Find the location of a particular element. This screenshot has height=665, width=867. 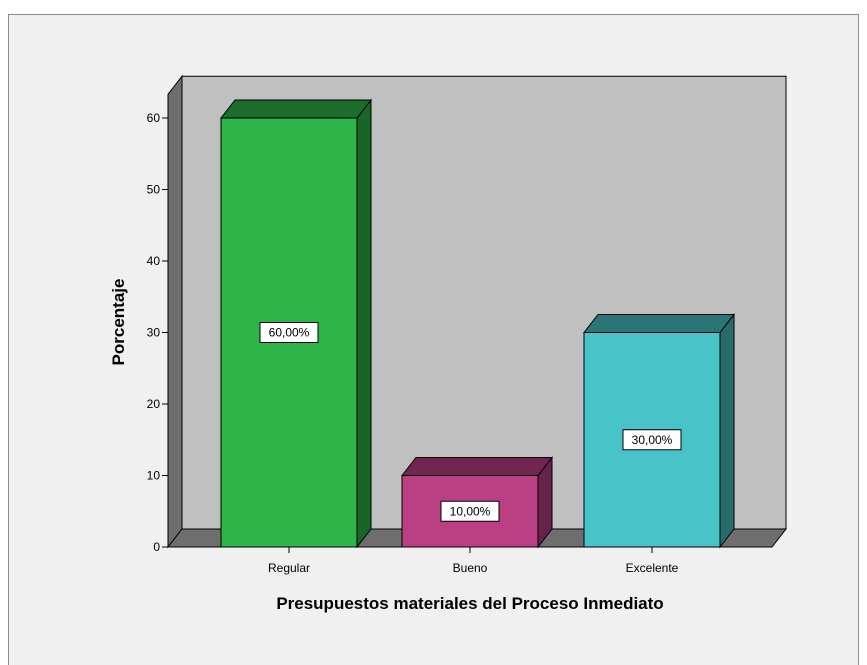

category-label: Regular is located at coordinates (289, 568).